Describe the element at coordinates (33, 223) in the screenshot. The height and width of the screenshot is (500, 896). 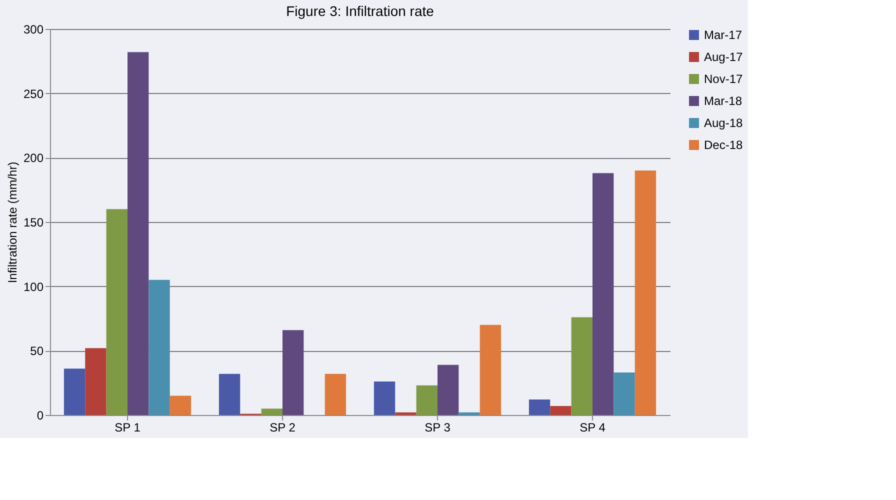
I see `y-tick-label: 150` at that location.